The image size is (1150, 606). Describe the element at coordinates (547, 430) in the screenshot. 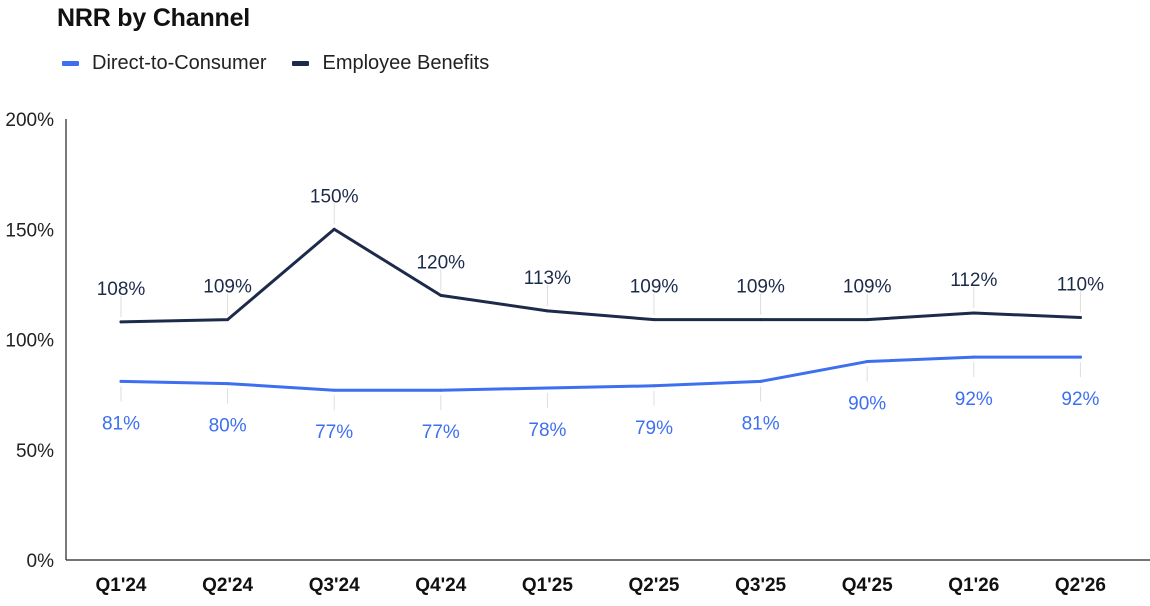

I see `data-label: 78%` at that location.